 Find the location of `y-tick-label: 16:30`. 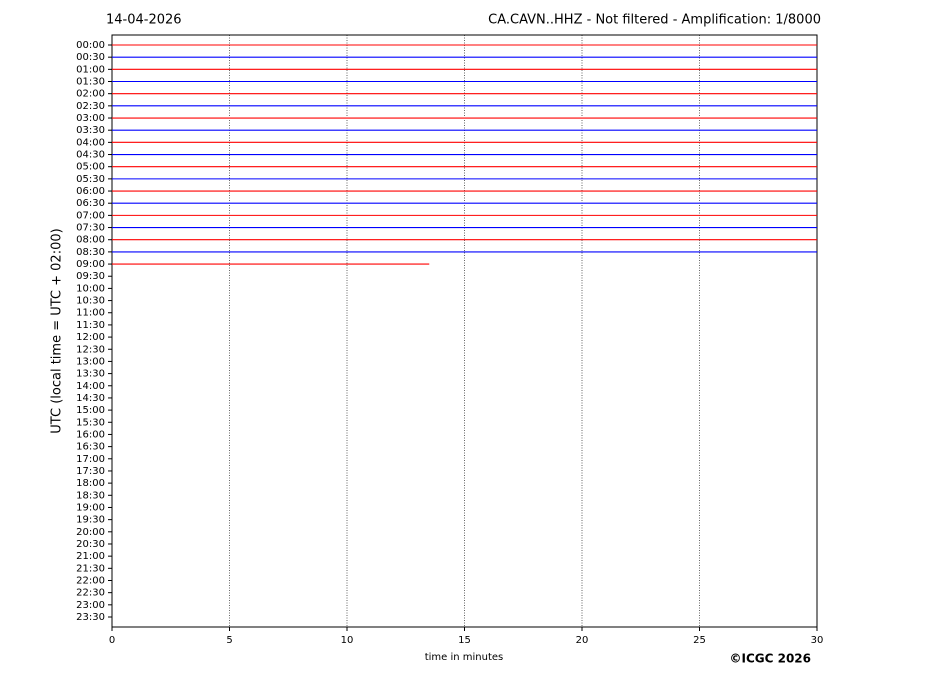

y-tick-label: 16:30 is located at coordinates (90, 447).